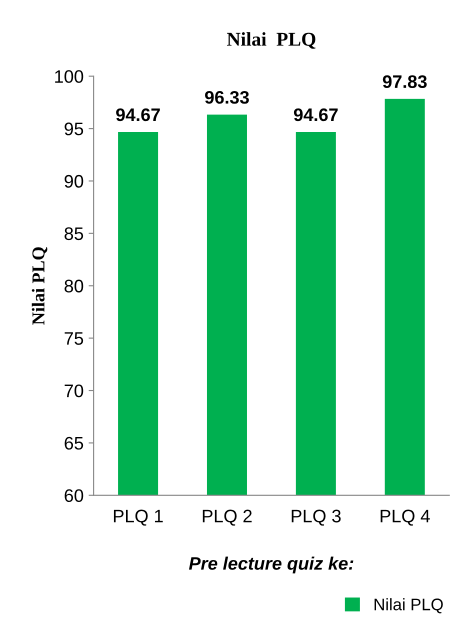  Describe the element at coordinates (74, 286) in the screenshot. I see `y-tick-label: 80` at that location.